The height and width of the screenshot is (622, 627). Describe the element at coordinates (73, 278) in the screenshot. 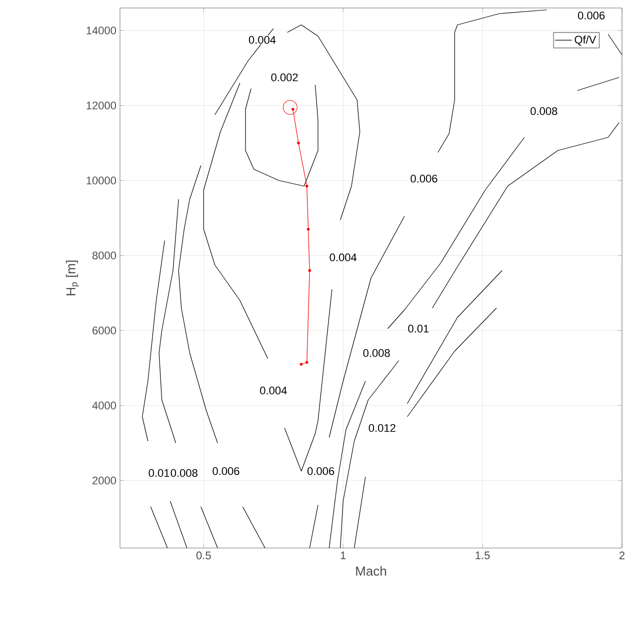

I see `y-axis-title: H$_{p}$ [m]` at that location.